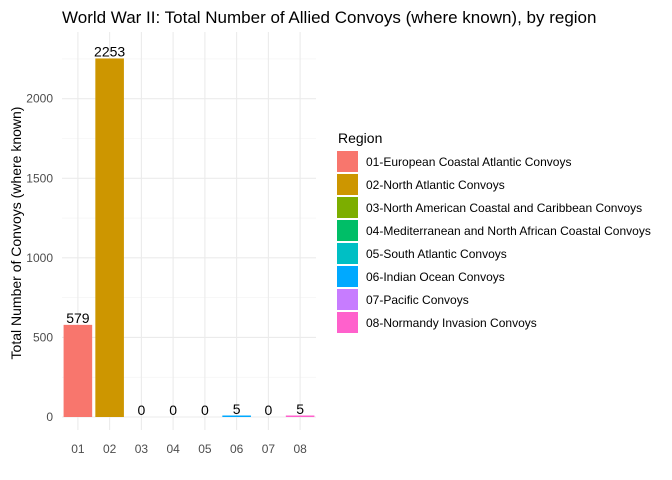 The image size is (672, 480). I want to click on legend-label: 08-Normandy Invasion Convoys, so click(451, 323).